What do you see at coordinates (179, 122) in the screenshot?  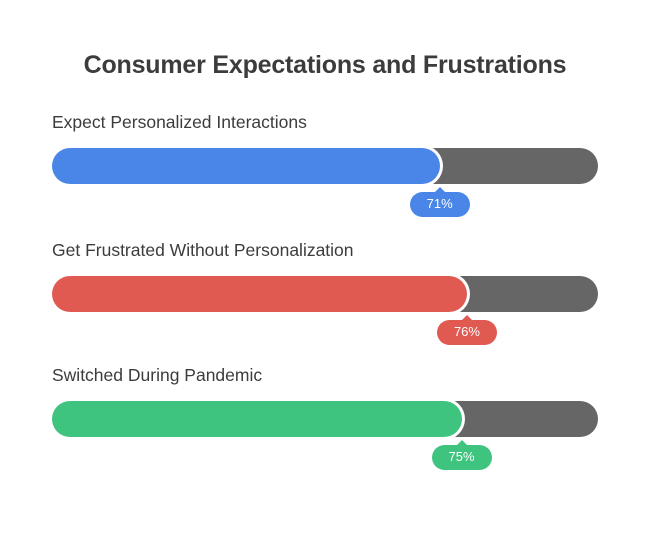 I see `bar-label: Expect Personalized Interactions` at bounding box center [179, 122].